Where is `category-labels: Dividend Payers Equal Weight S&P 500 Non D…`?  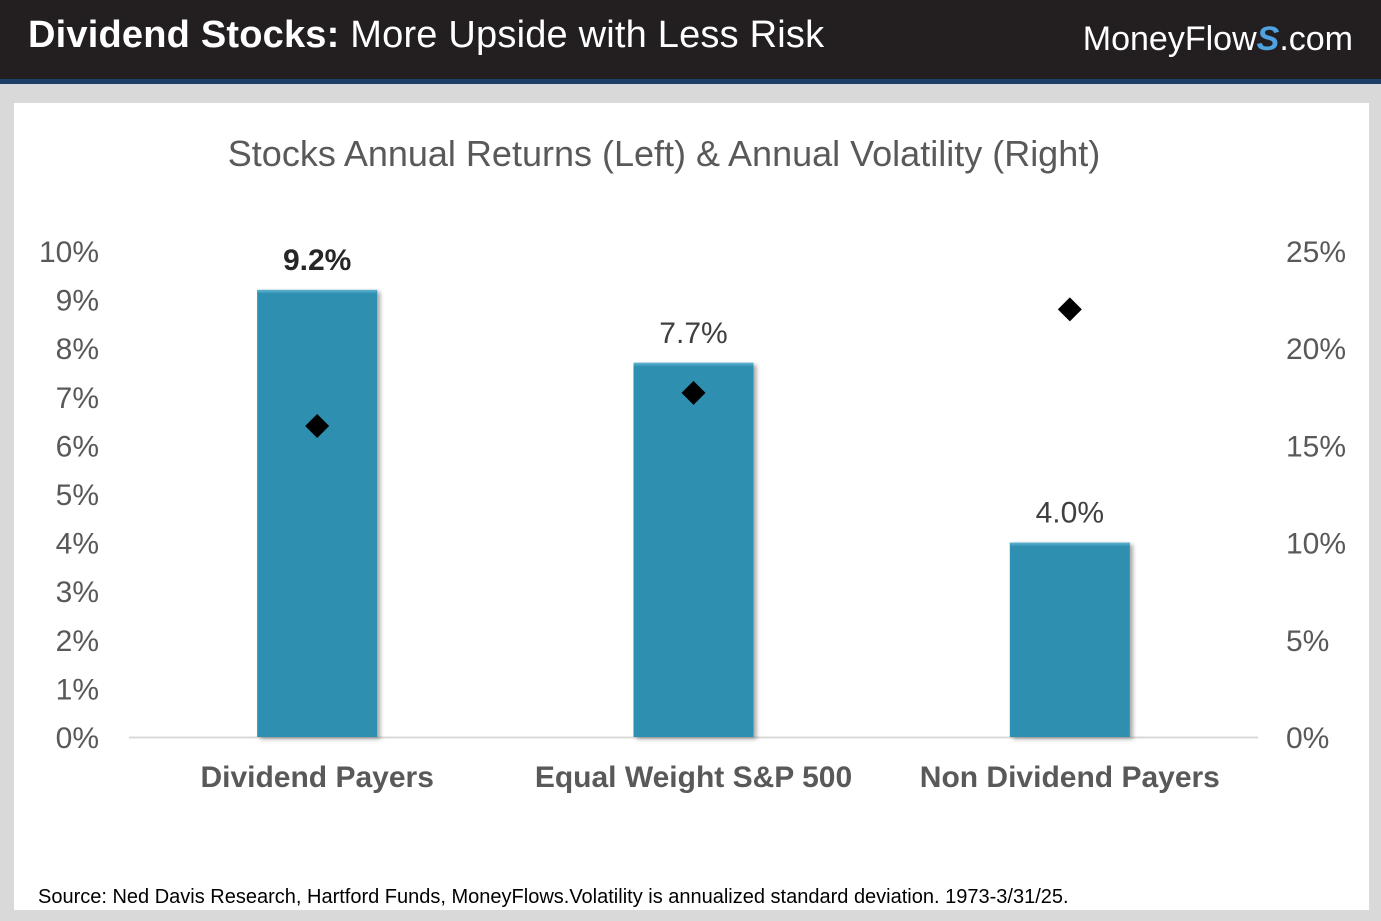 category-labels: Dividend Payers Equal Weight S&P 500 Non D… is located at coordinates (709, 777).